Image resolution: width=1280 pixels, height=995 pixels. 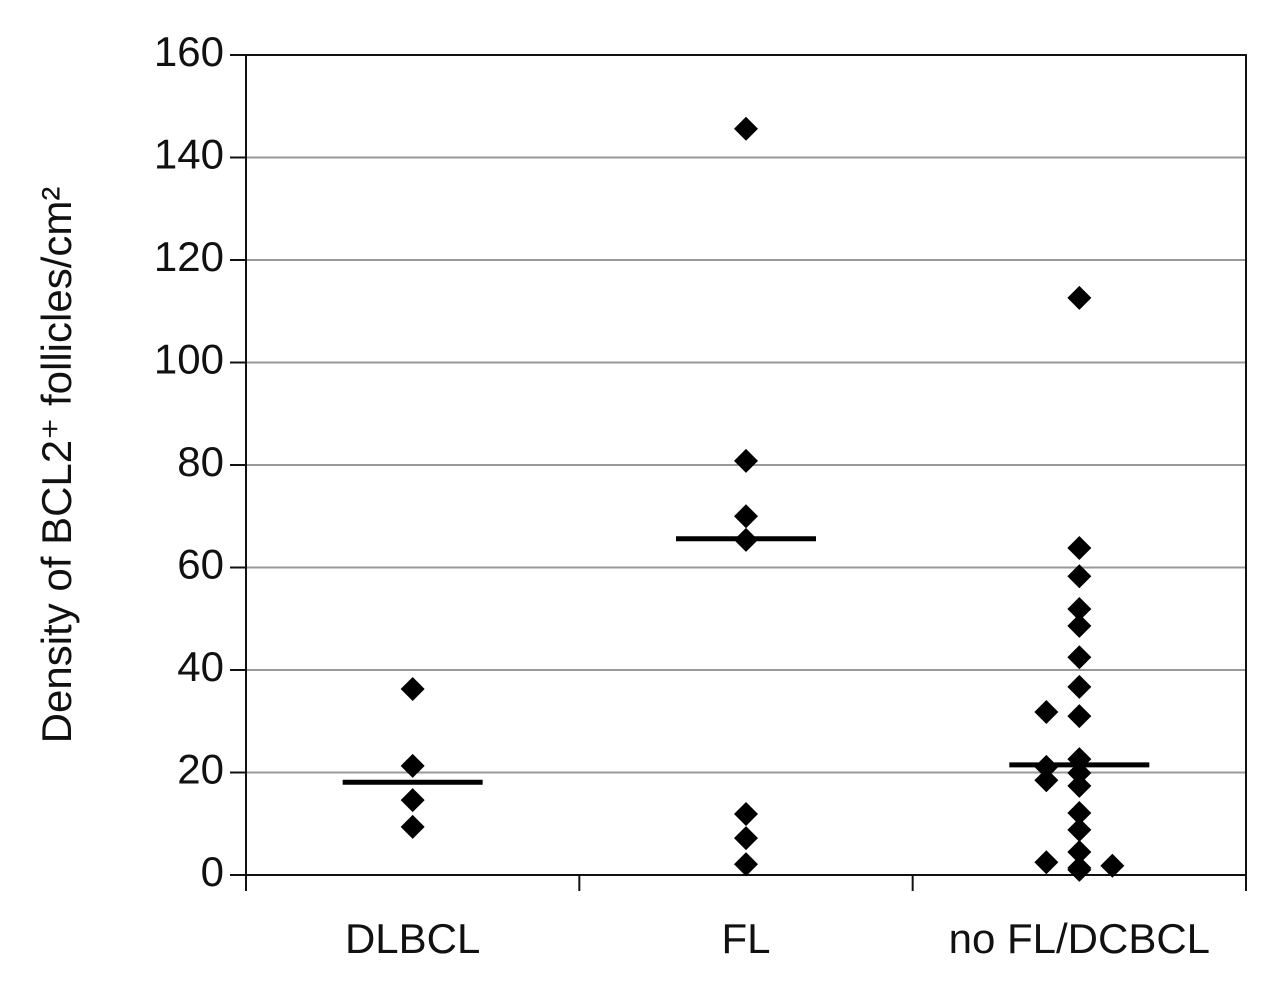 I want to click on y-tick-label: 140, so click(x=189, y=154).